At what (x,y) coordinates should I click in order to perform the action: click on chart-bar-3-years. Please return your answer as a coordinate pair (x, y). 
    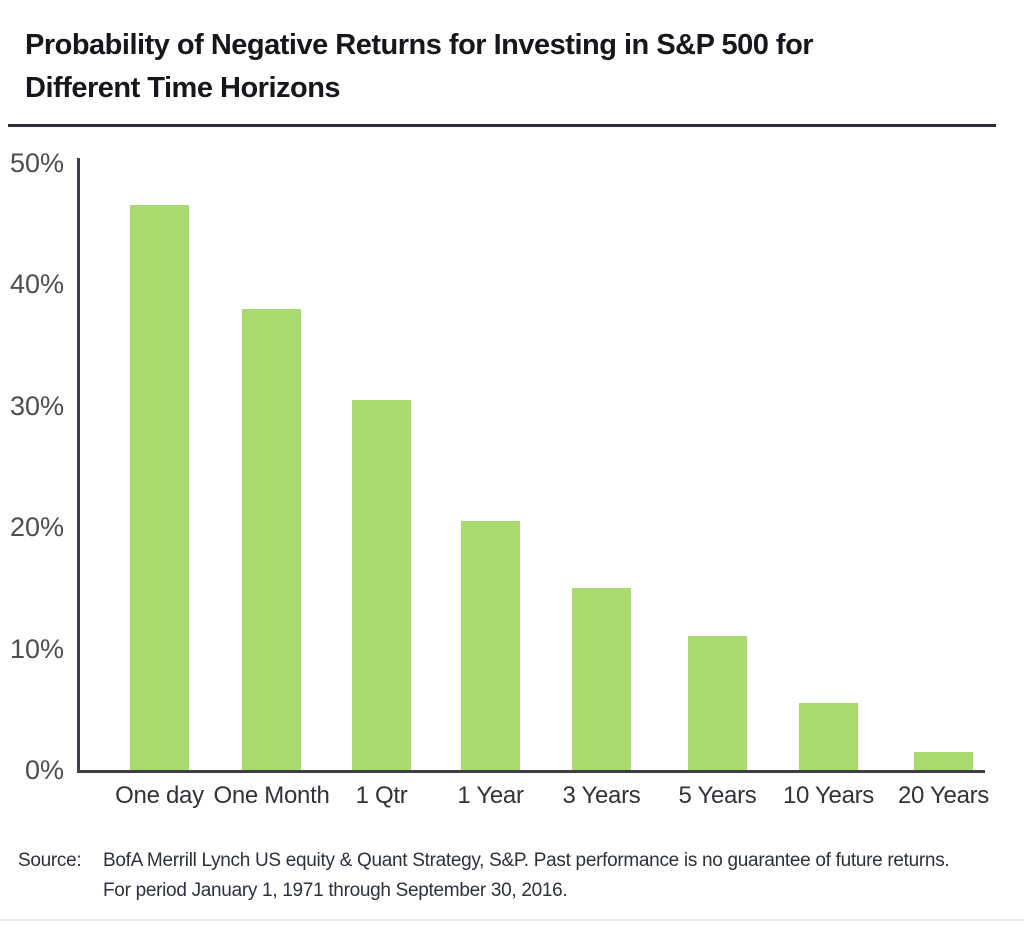
    Looking at the image, I should click on (601, 680).